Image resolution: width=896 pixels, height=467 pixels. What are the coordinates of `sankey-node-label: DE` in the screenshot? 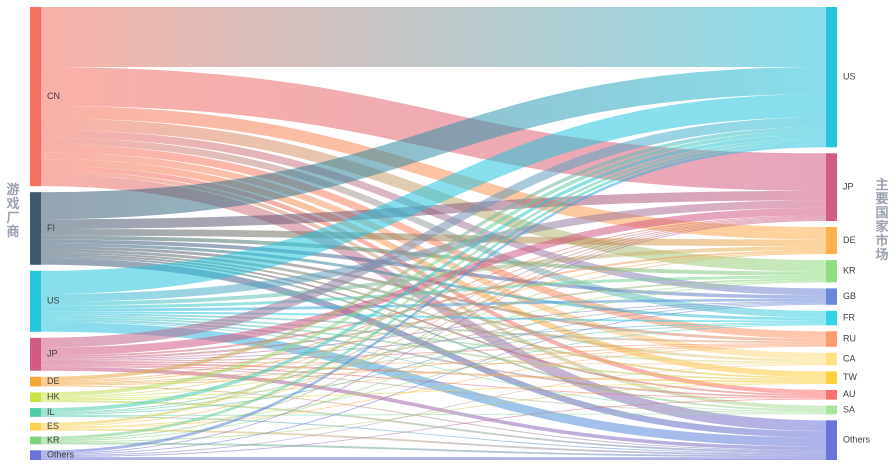 It's located at (53, 381).